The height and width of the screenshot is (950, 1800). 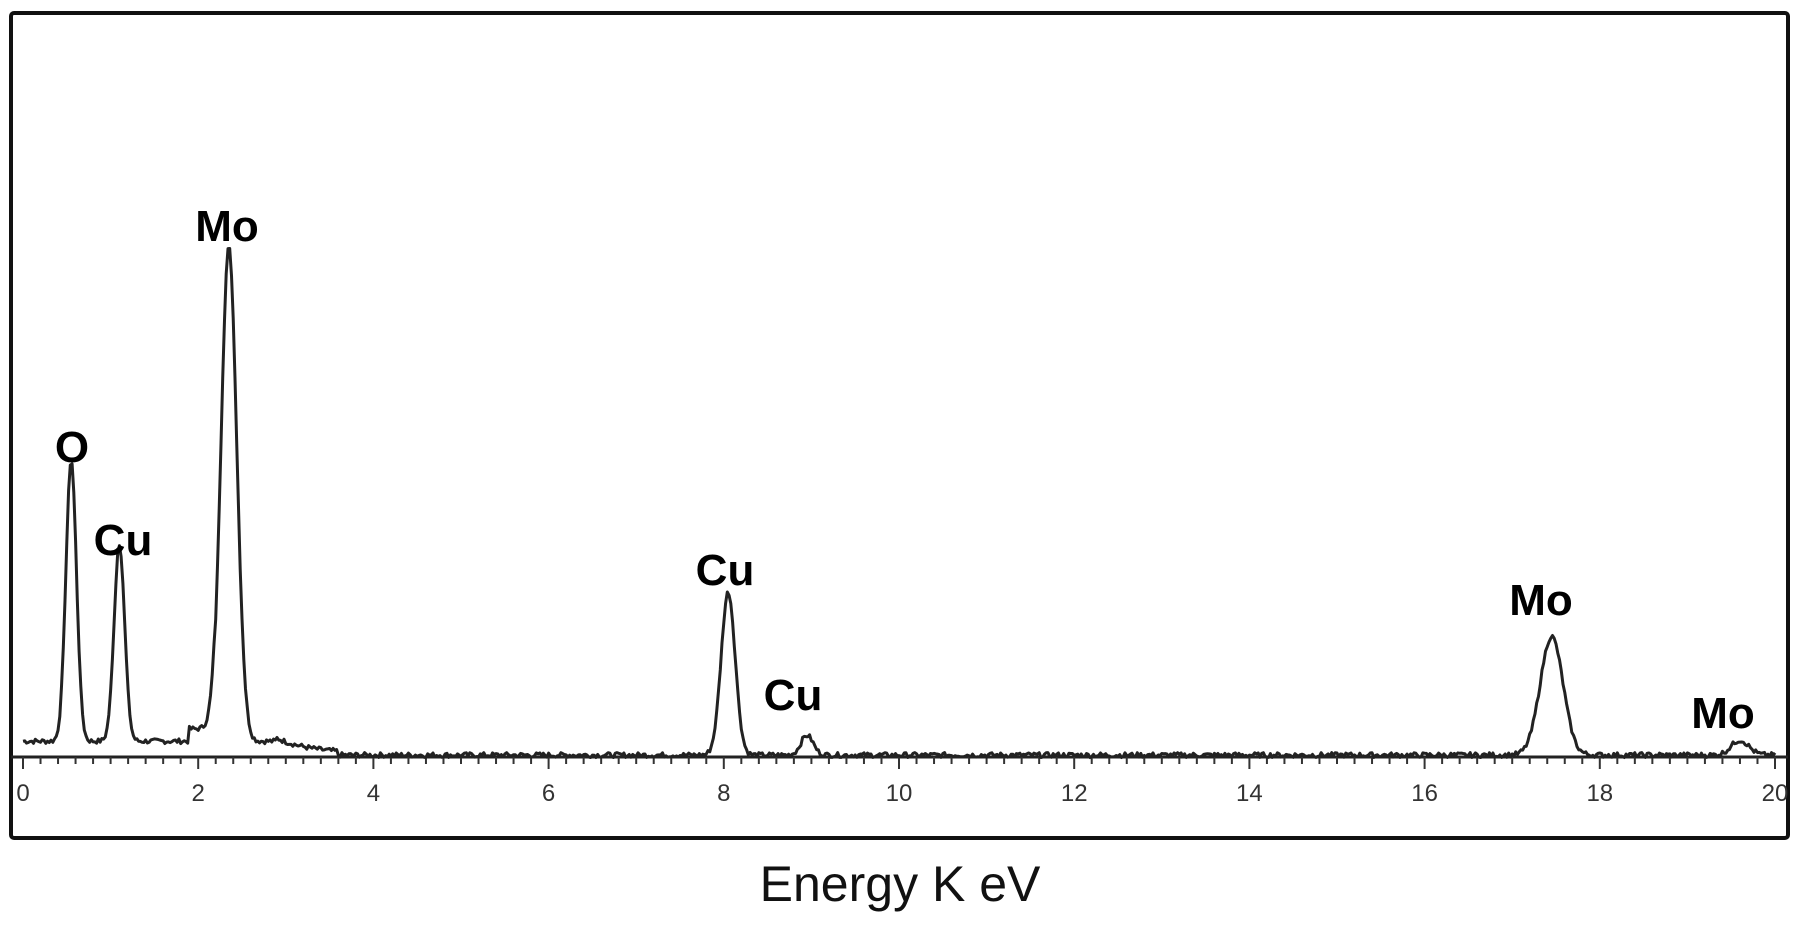 What do you see at coordinates (1775, 793) in the screenshot?
I see `x-tick-label: 20` at bounding box center [1775, 793].